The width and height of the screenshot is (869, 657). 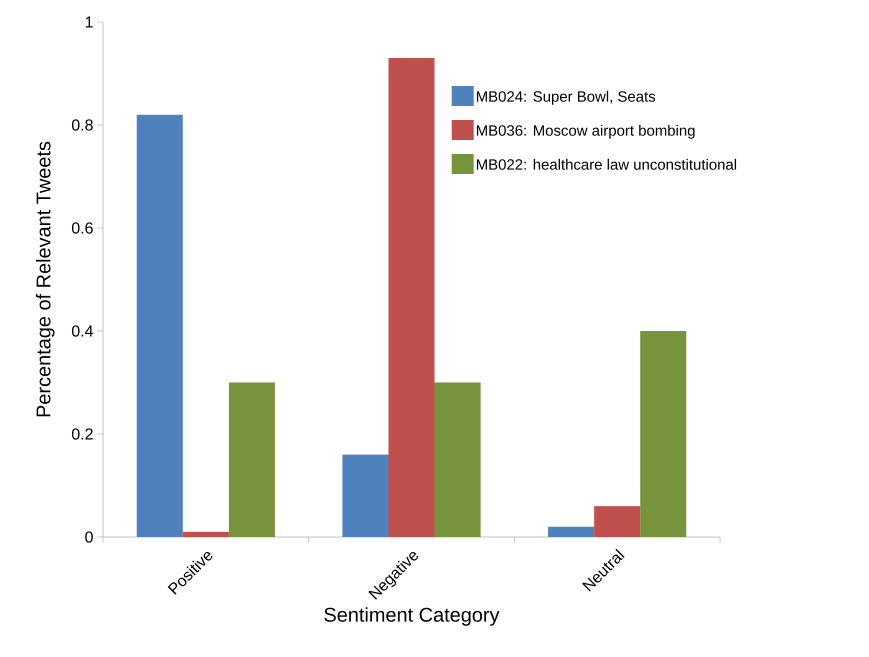 What do you see at coordinates (412, 616) in the screenshot?
I see `x-axis-title: Sentiment Category` at bounding box center [412, 616].